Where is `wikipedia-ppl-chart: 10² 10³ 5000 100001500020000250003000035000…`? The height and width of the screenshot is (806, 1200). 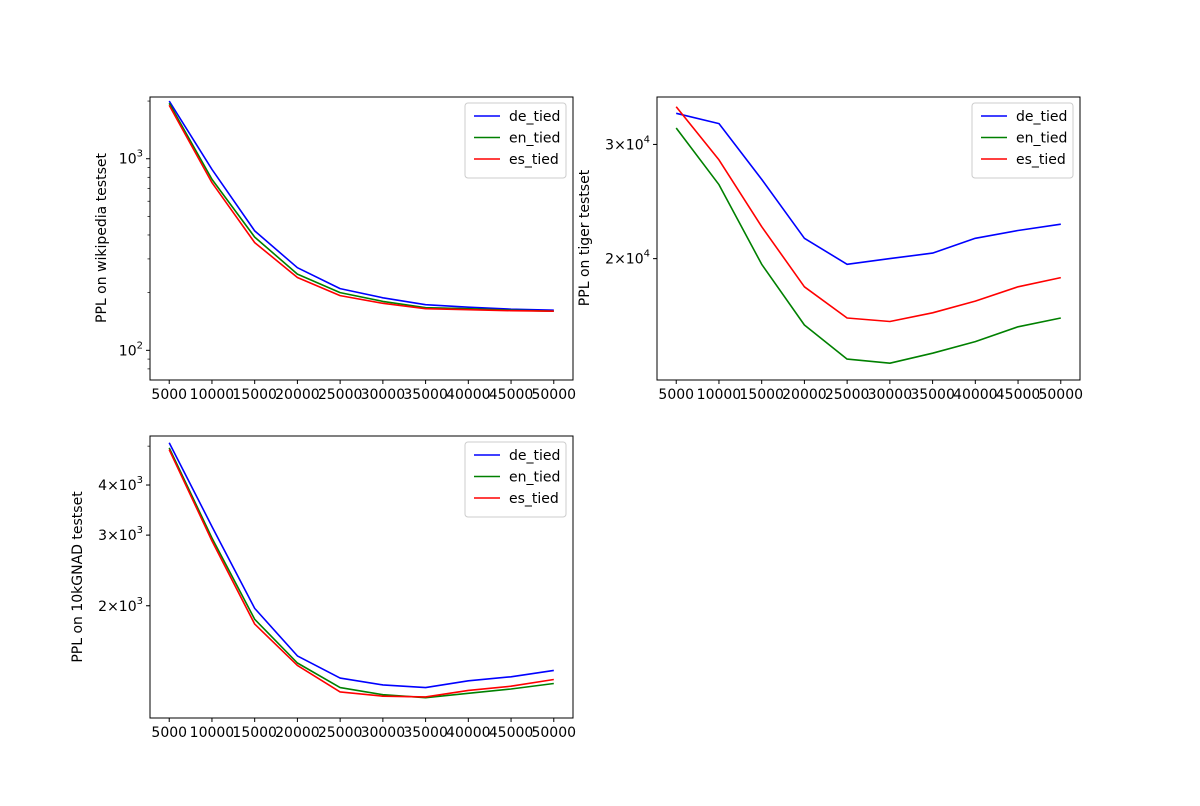
wikipedia-ppl-chart: 10² 10³ 5000 100001500020000250003000035000… is located at coordinates (347, 249).